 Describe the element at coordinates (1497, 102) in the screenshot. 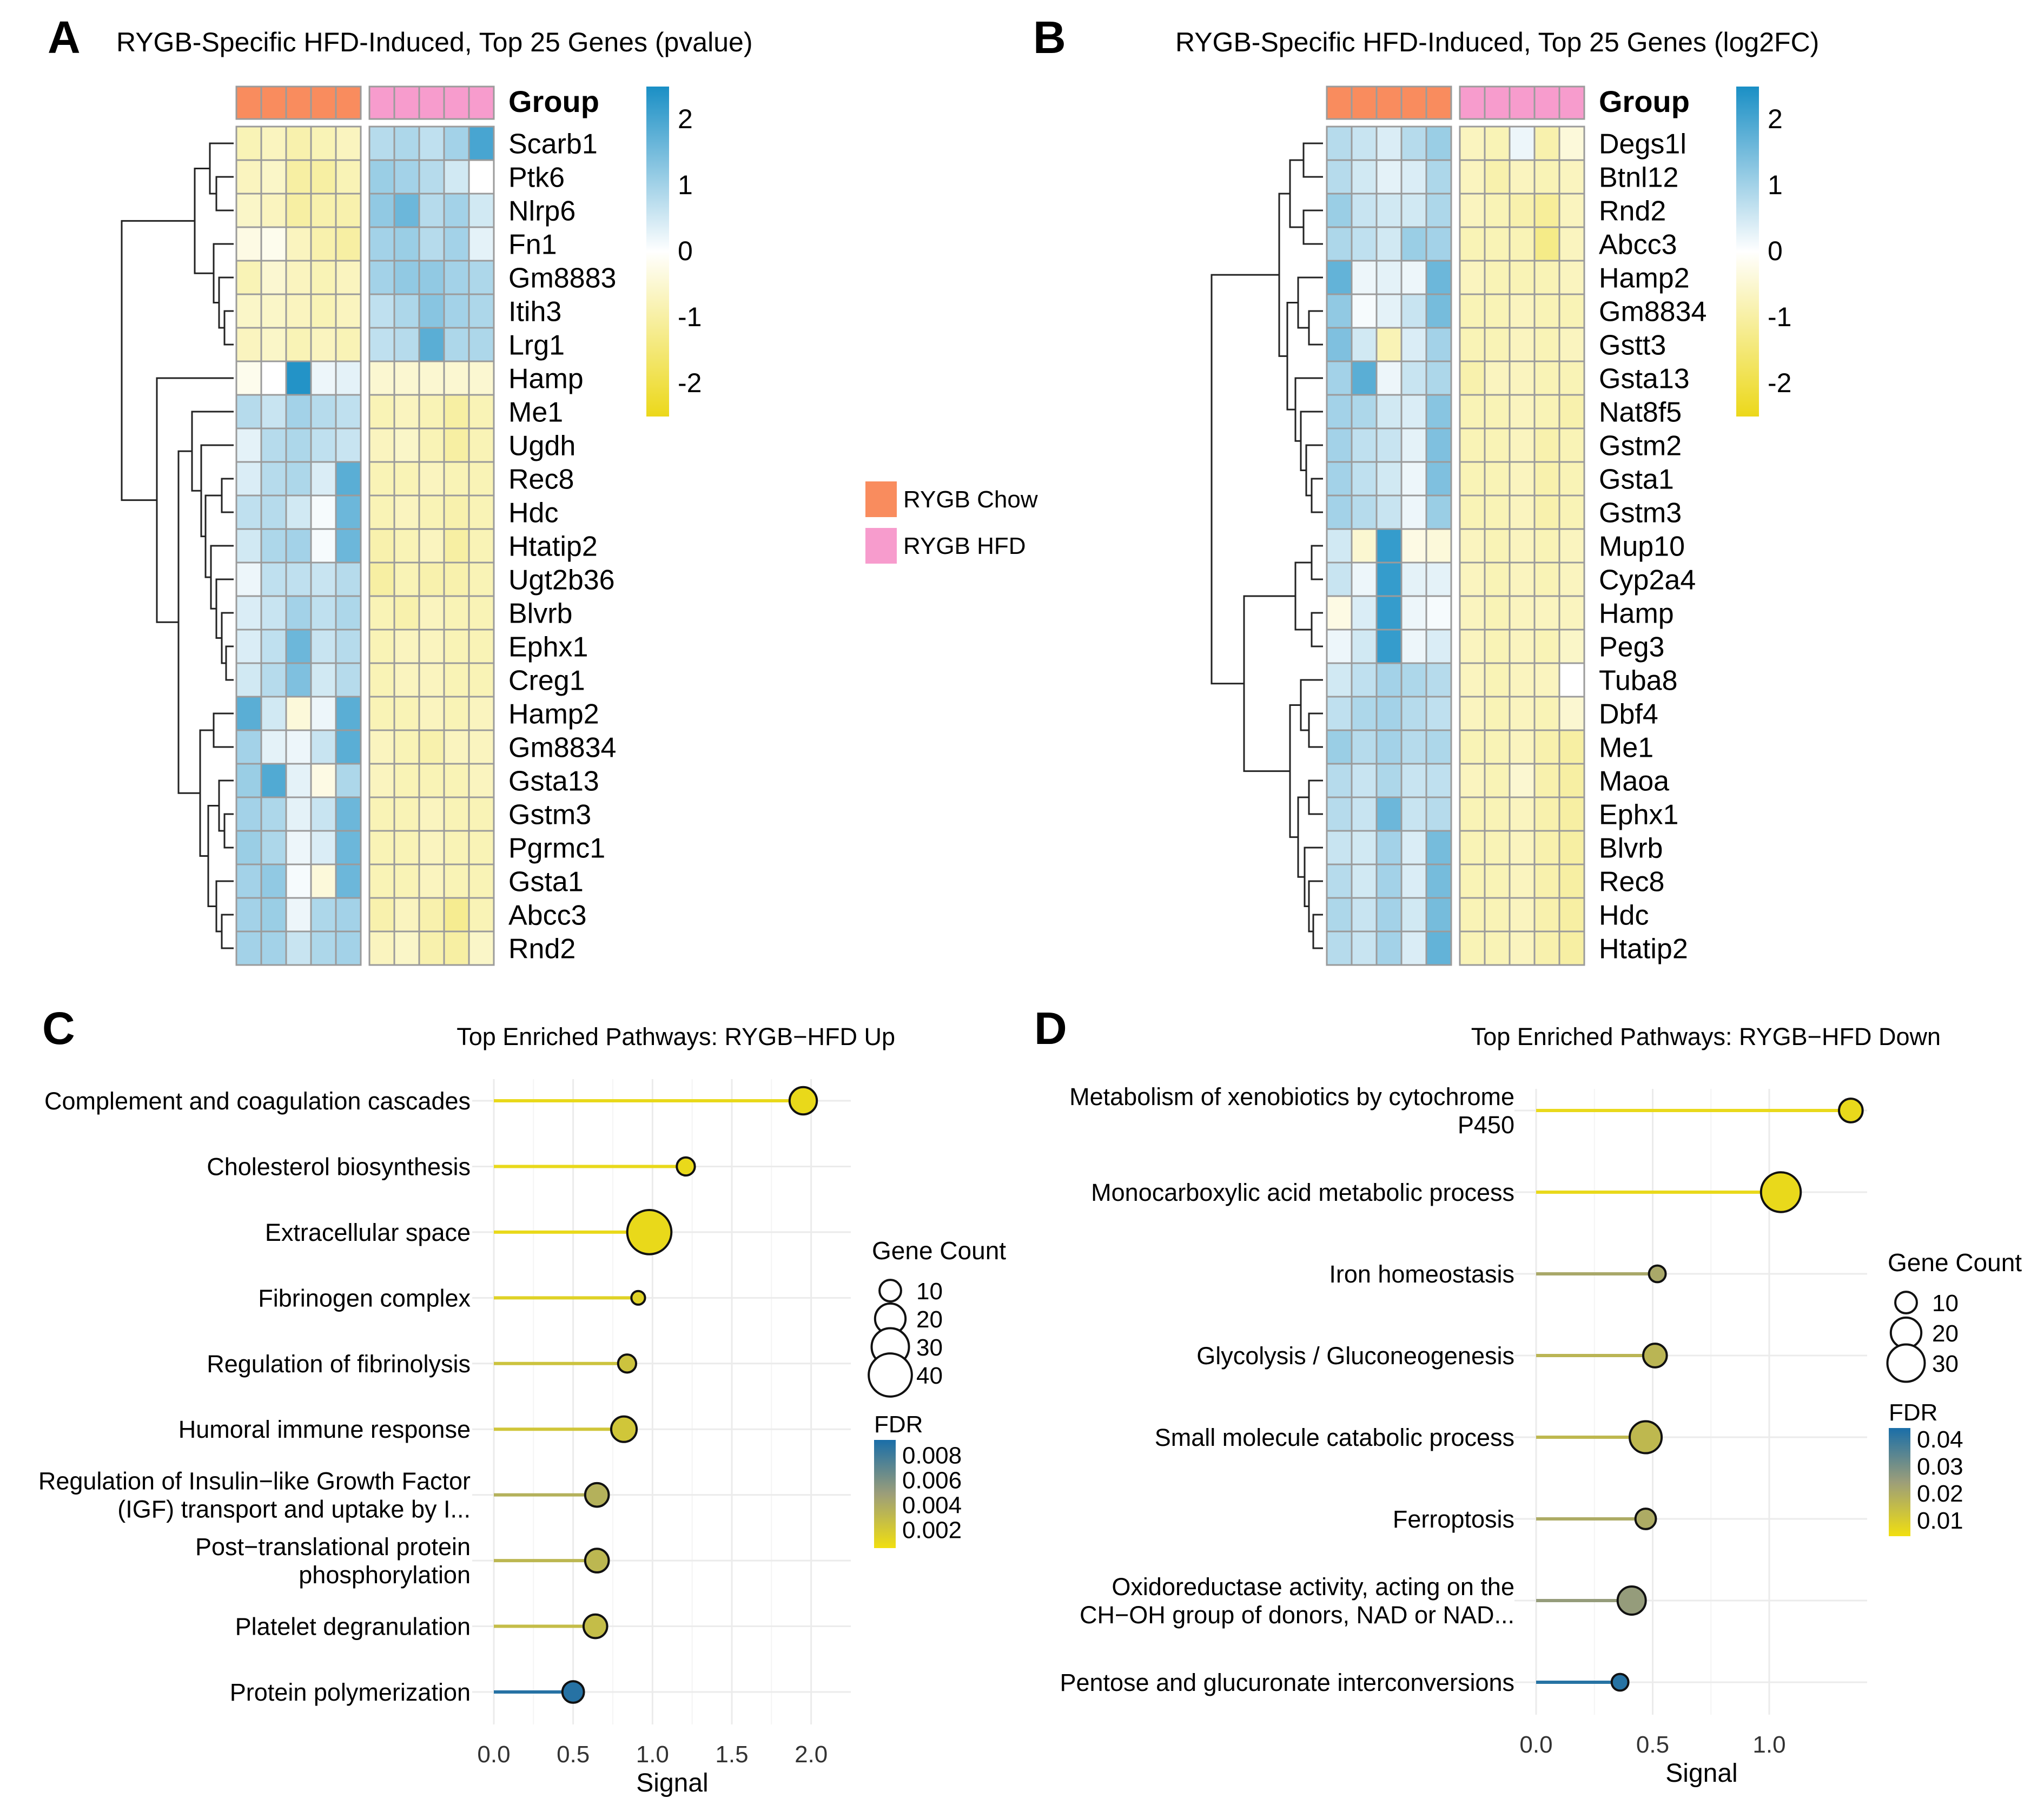

I see `group-annotation-cell` at that location.